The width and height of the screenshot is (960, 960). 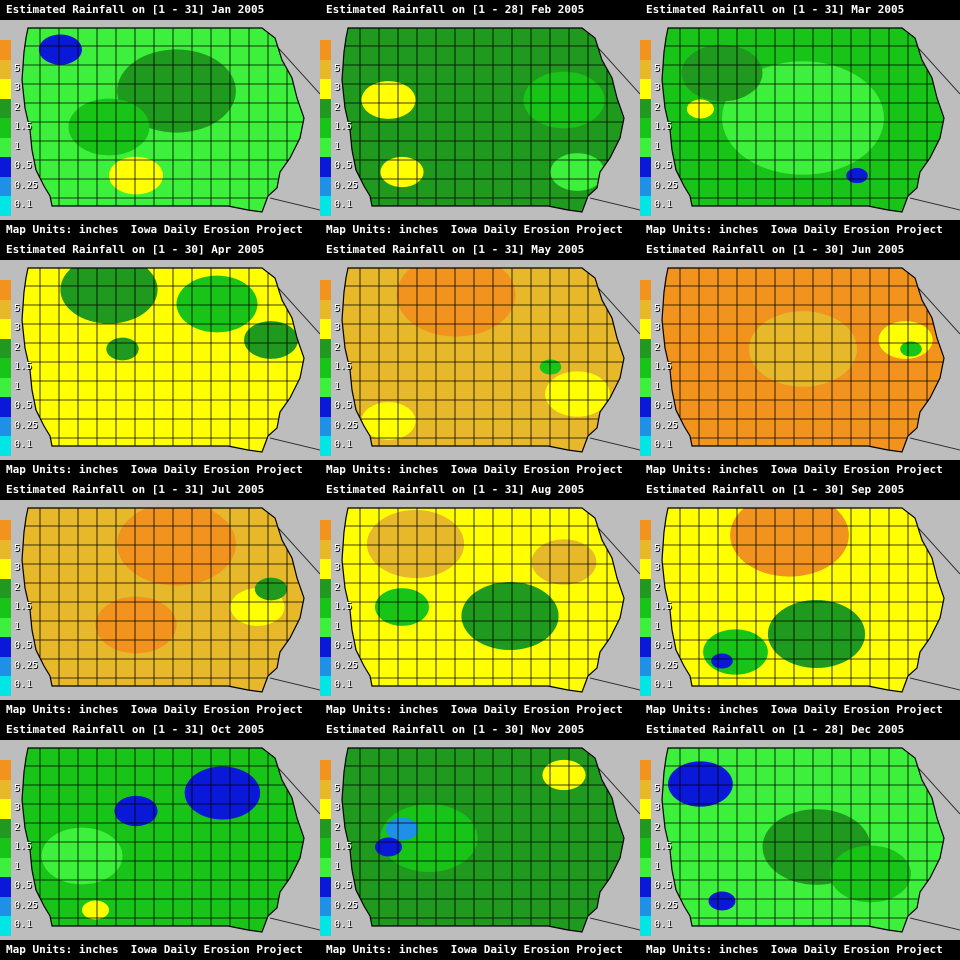 I want to click on legend-label: 2, so click(x=337, y=827).